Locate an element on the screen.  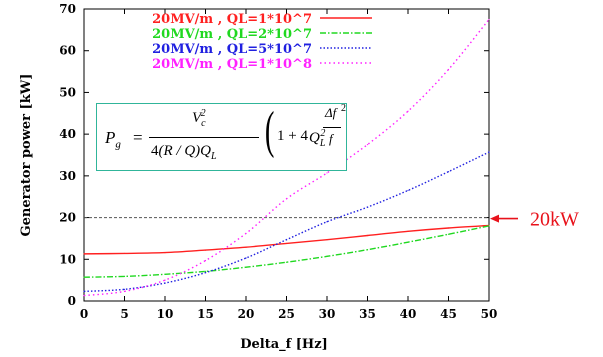
legend-label-3: 20MV/m , QL=5*10^7 is located at coordinates (232, 49).